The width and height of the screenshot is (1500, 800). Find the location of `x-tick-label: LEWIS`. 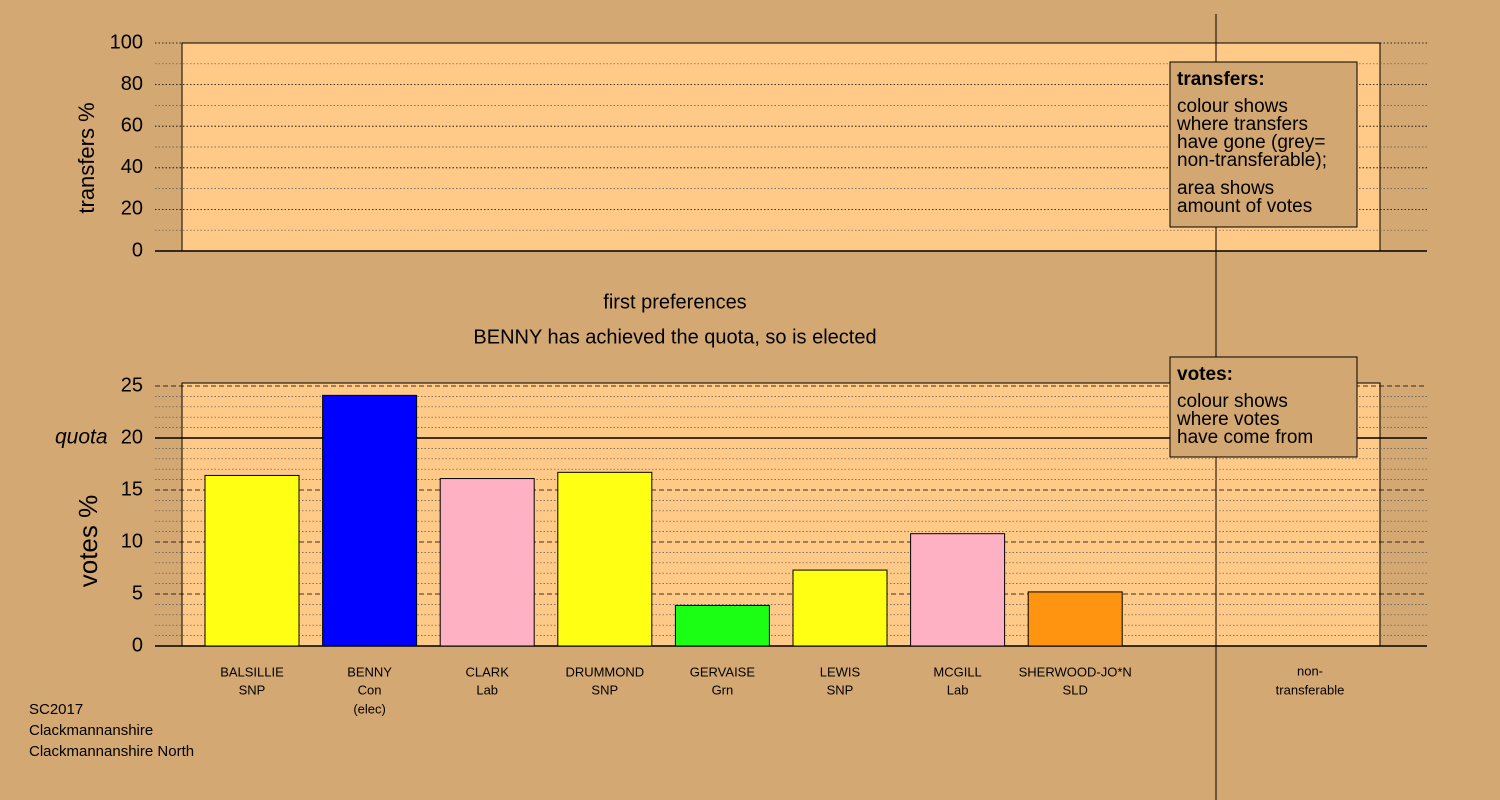

x-tick-label: LEWIS is located at coordinates (840, 671).